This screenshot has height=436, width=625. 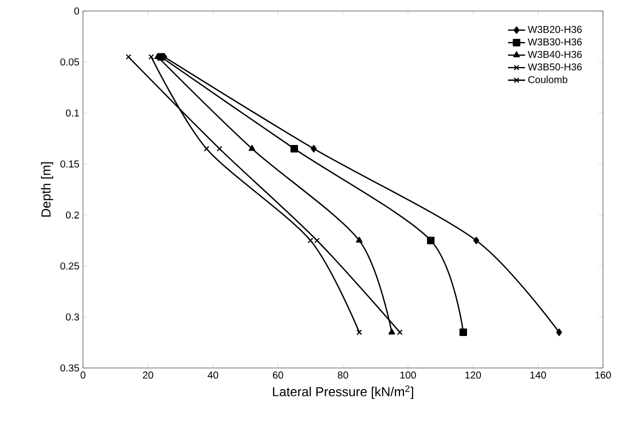 I want to click on x-tick-label: 160, so click(x=603, y=375).